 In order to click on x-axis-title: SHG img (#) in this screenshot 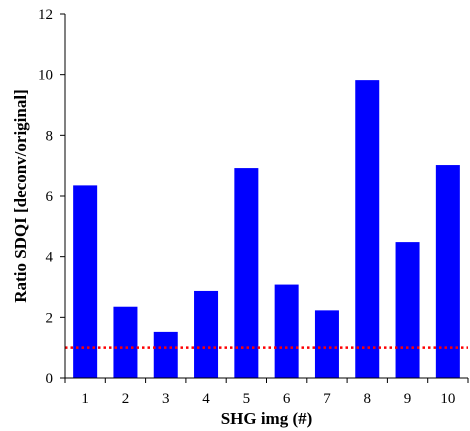, I will do `click(267, 418)`.